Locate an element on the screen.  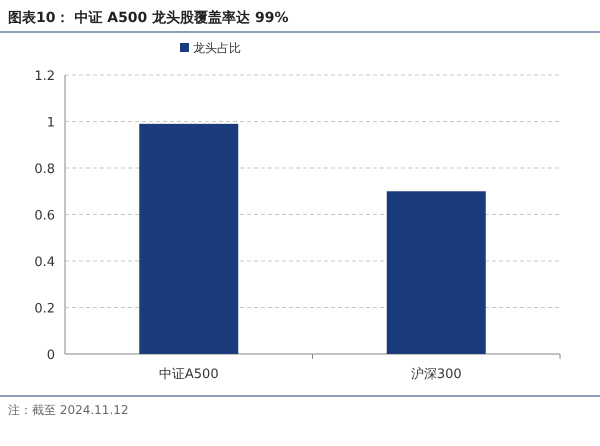
y-tick-label: 1.2 is located at coordinates (44, 76).